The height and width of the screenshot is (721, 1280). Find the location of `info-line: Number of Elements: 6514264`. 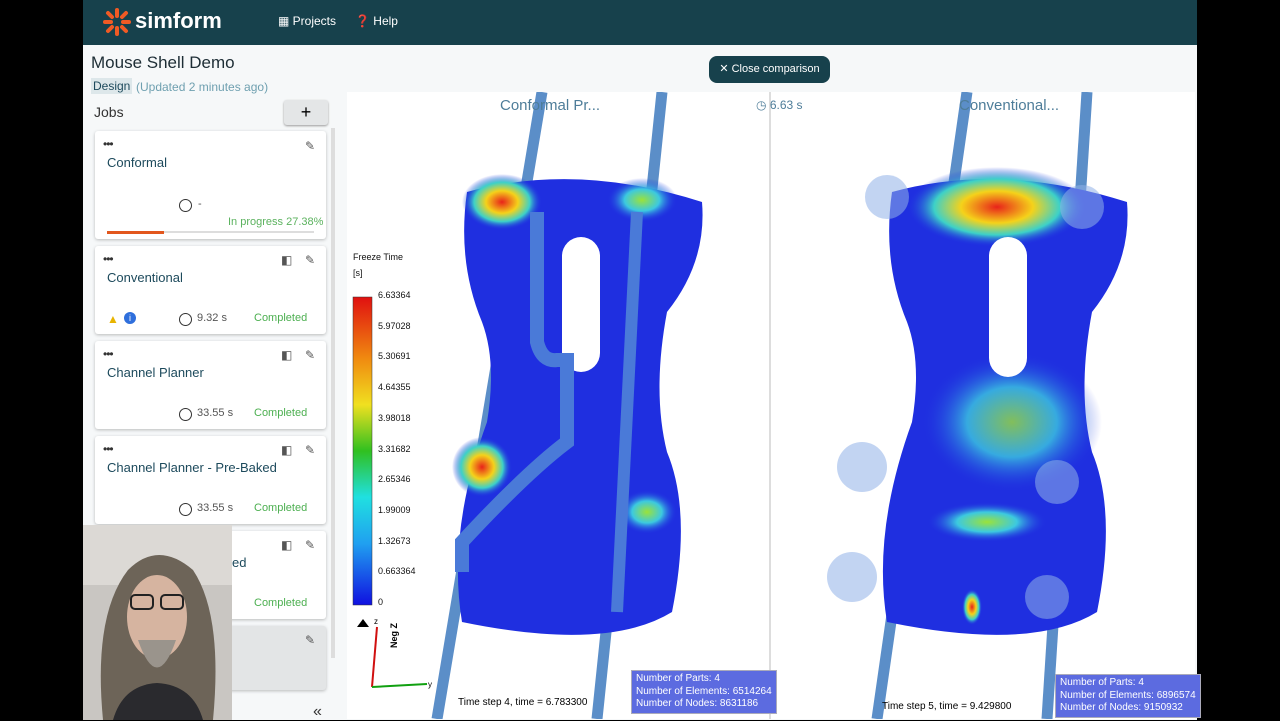

info-line: Number of Elements: 6514264 is located at coordinates (704, 691).